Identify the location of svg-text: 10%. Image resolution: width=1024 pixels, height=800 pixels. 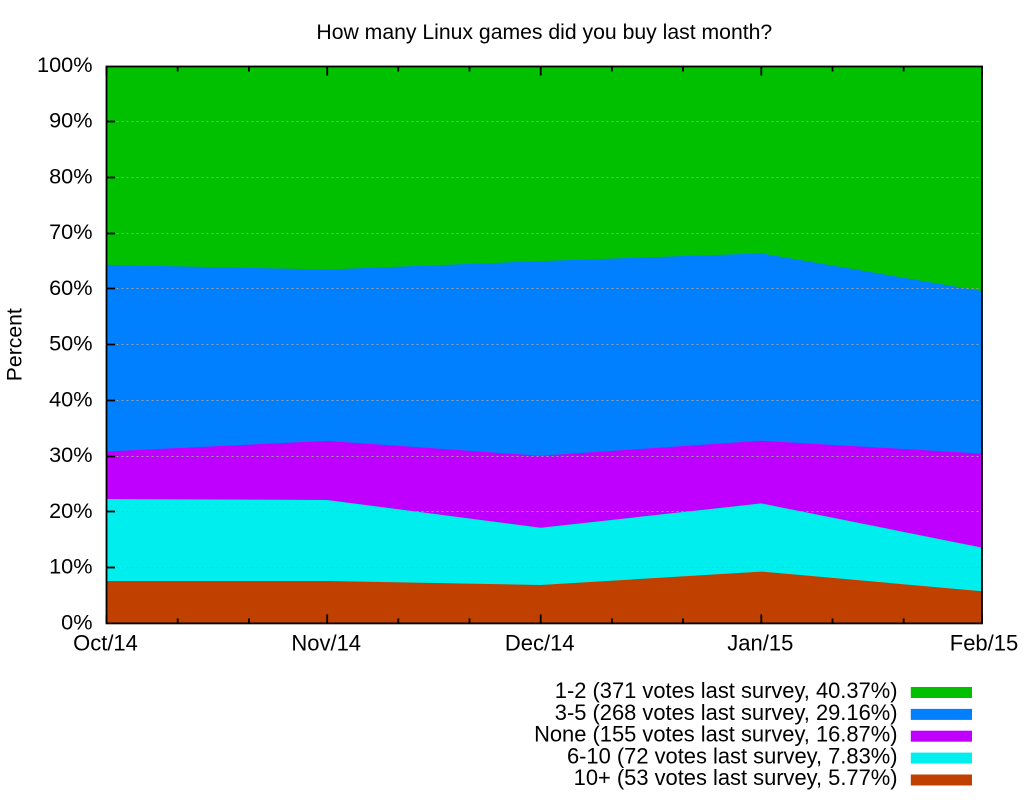
(70, 566).